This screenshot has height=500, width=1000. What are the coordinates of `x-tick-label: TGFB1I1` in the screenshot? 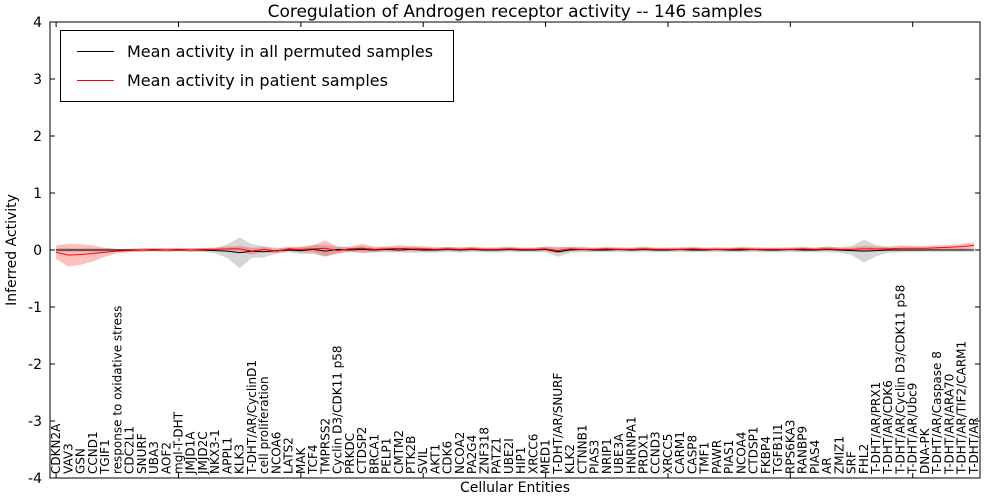 It's located at (778, 449).